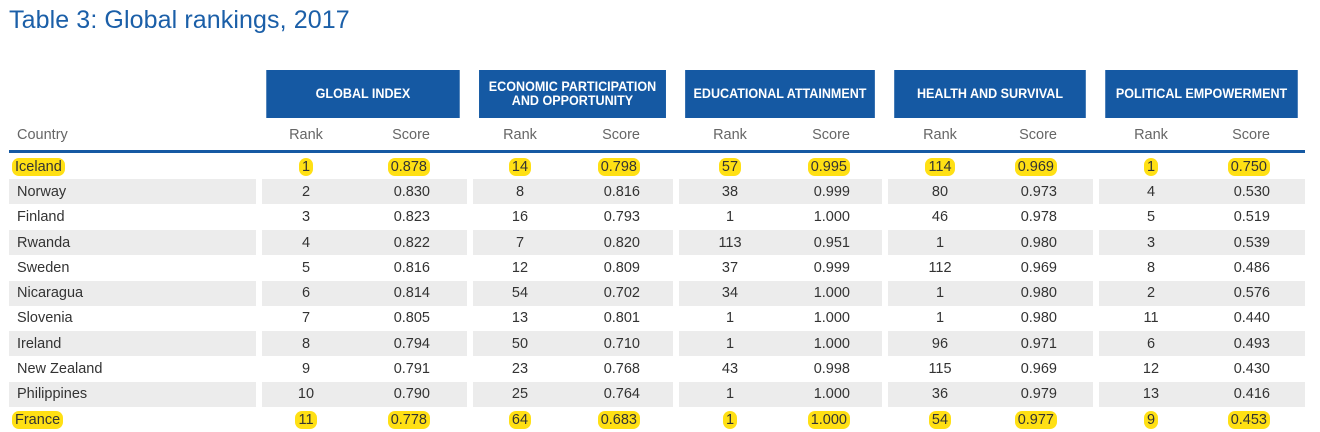  I want to click on group-header-label: EDUCATIONAL ATTAINMENT, so click(780, 93).